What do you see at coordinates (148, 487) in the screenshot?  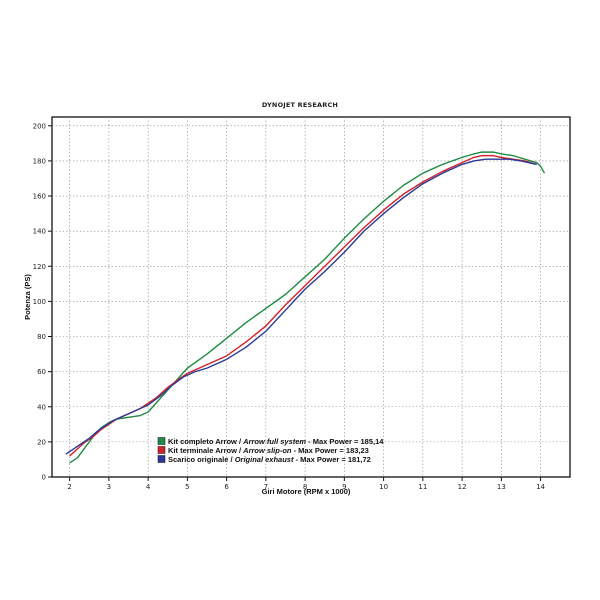 I see `x-tick-label: 4` at bounding box center [148, 487].